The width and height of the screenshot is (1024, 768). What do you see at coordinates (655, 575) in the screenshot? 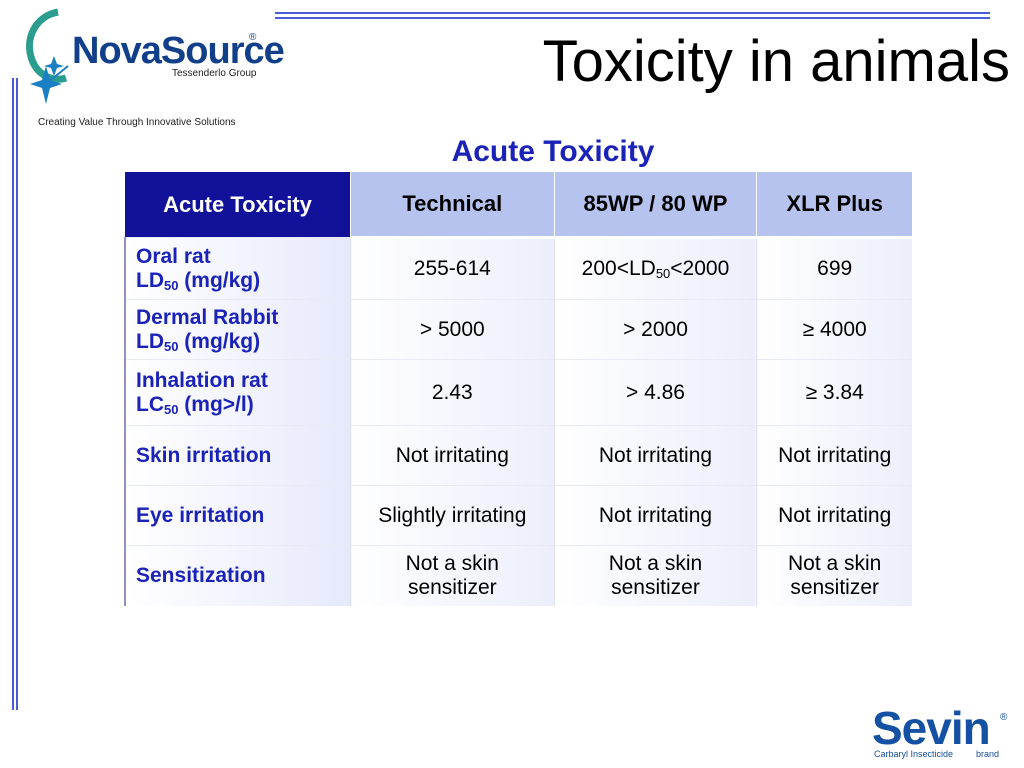
I see `cell-85wp: Not a skin sensitizer` at bounding box center [655, 575].